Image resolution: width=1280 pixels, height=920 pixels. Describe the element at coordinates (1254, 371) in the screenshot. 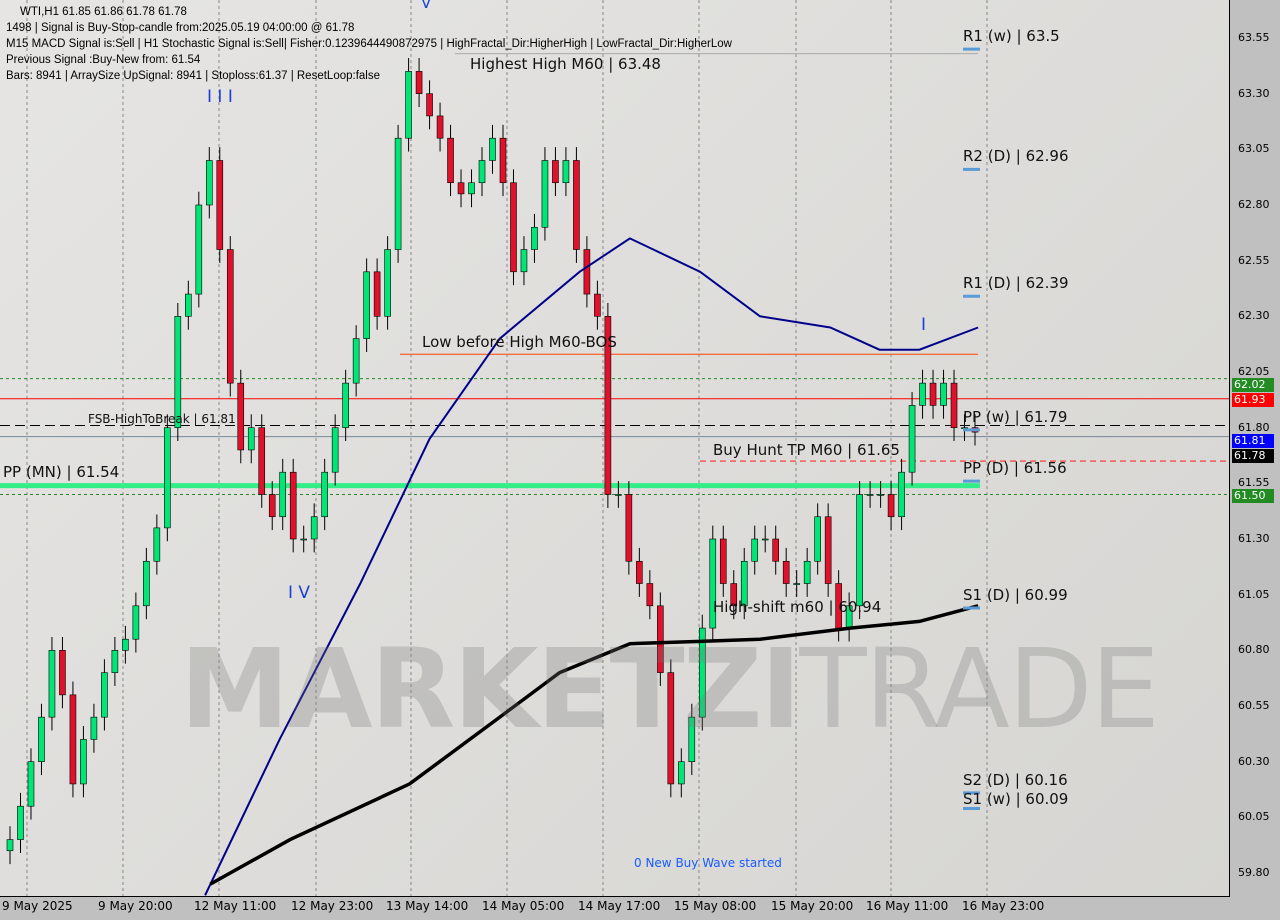

I see `price-tick-label: 62.05` at that location.